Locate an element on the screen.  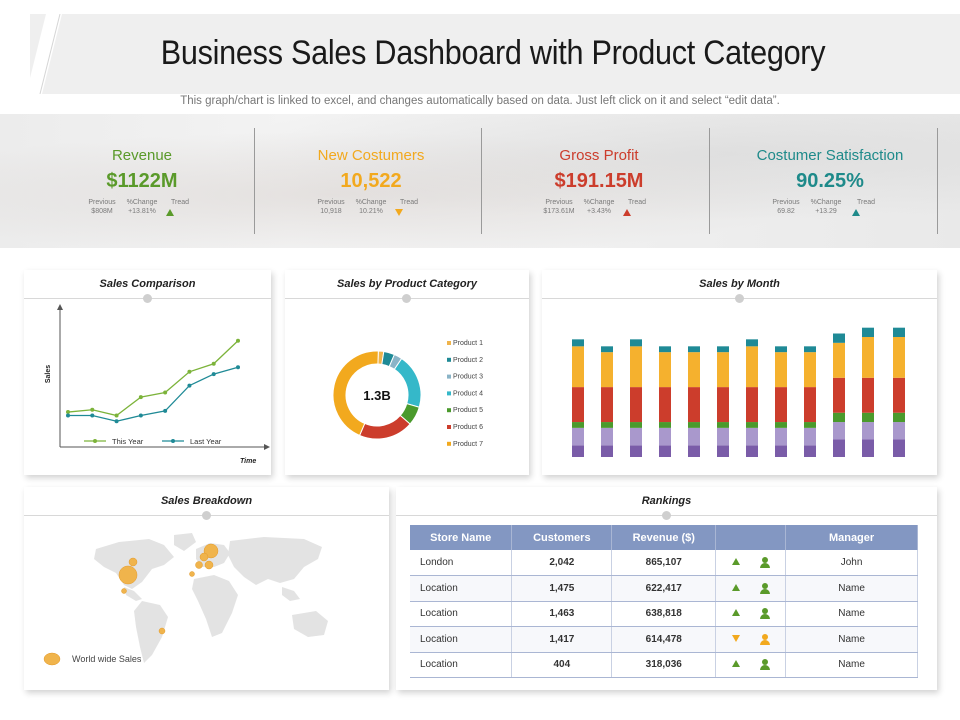
manager: John is located at coordinates (851, 563).